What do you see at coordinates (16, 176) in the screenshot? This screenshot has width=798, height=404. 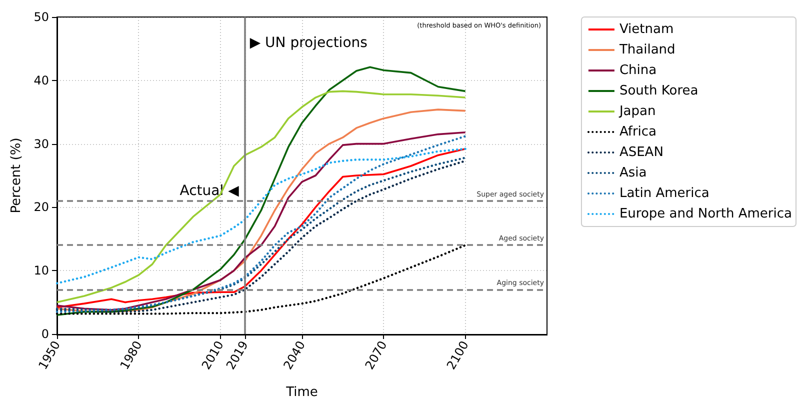 I see `y-axis-title: Percent (%)` at bounding box center [16, 176].